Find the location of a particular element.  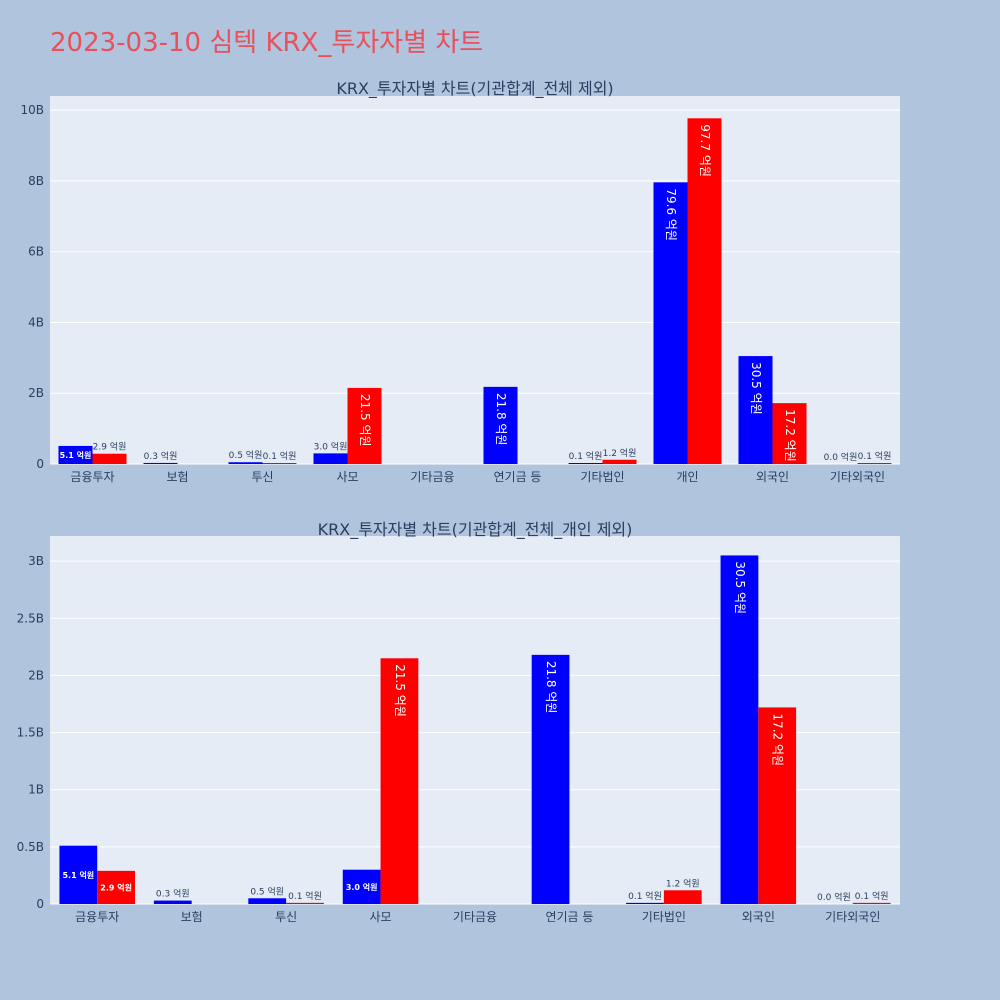

x-tick-label: 개인 is located at coordinates (687, 477).